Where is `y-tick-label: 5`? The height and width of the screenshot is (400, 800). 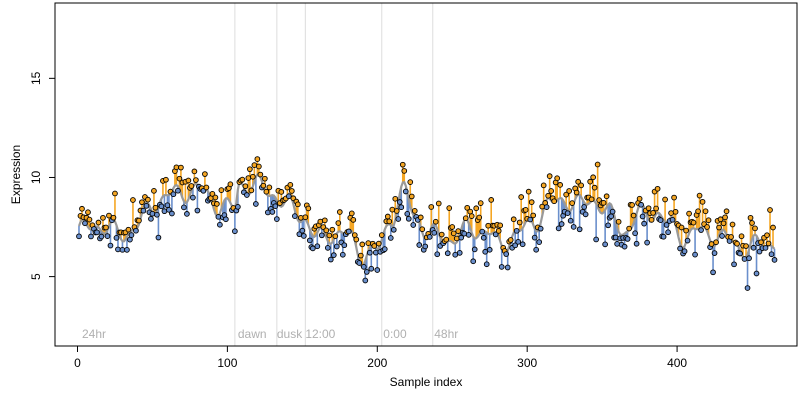
y-tick-label: 5 is located at coordinates (36, 276).